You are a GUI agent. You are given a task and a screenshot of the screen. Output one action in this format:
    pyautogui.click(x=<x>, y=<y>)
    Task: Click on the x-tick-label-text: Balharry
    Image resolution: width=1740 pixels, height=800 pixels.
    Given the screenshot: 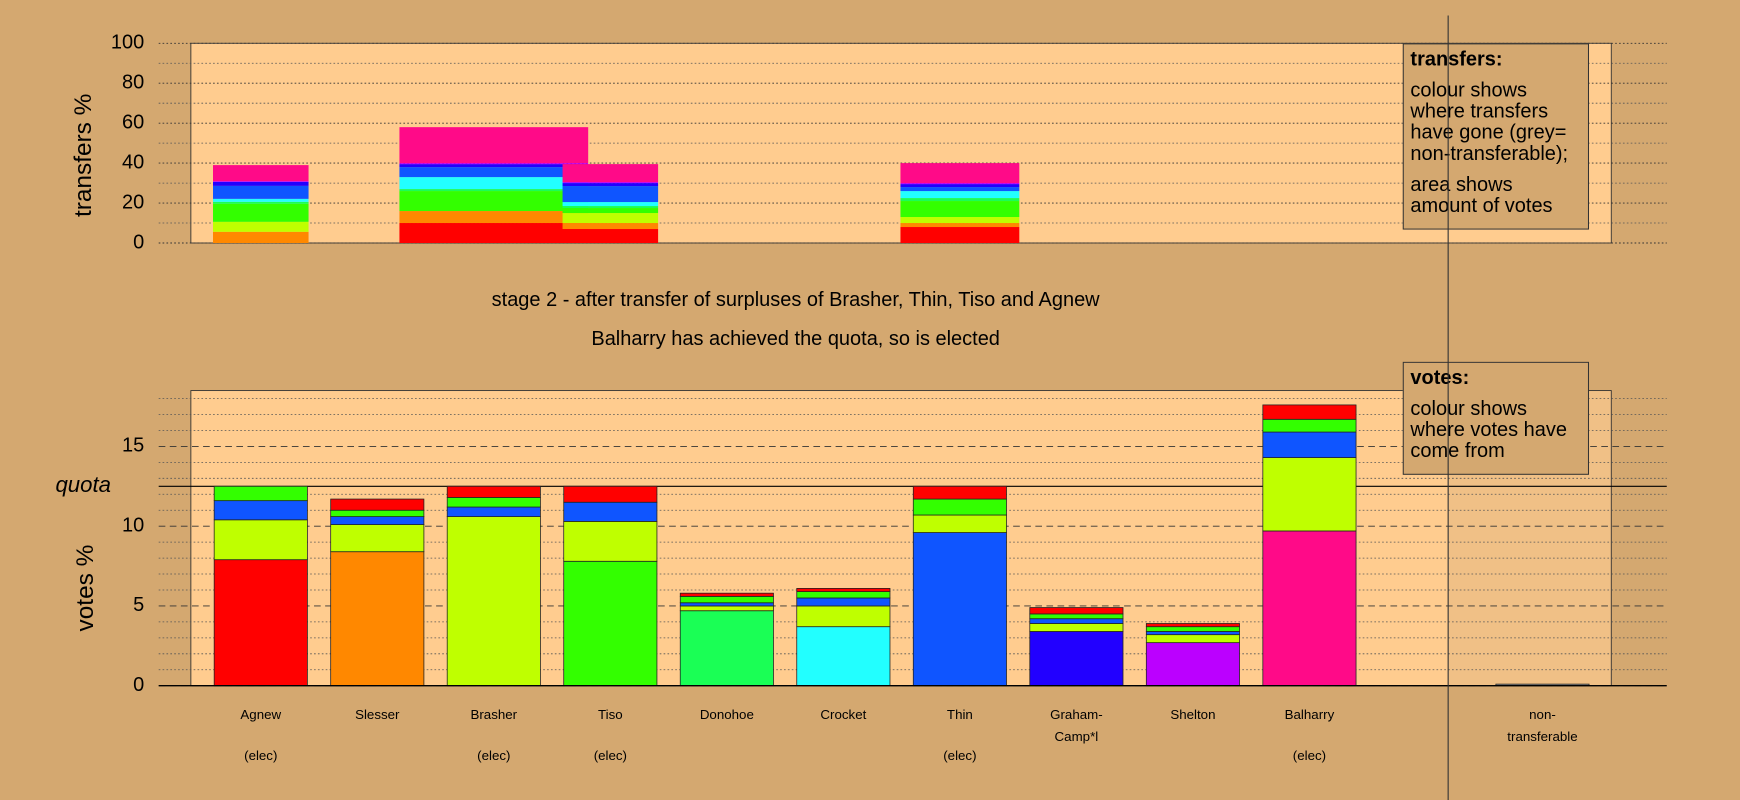 What is the action you would take?
    pyautogui.click(x=1309, y=714)
    